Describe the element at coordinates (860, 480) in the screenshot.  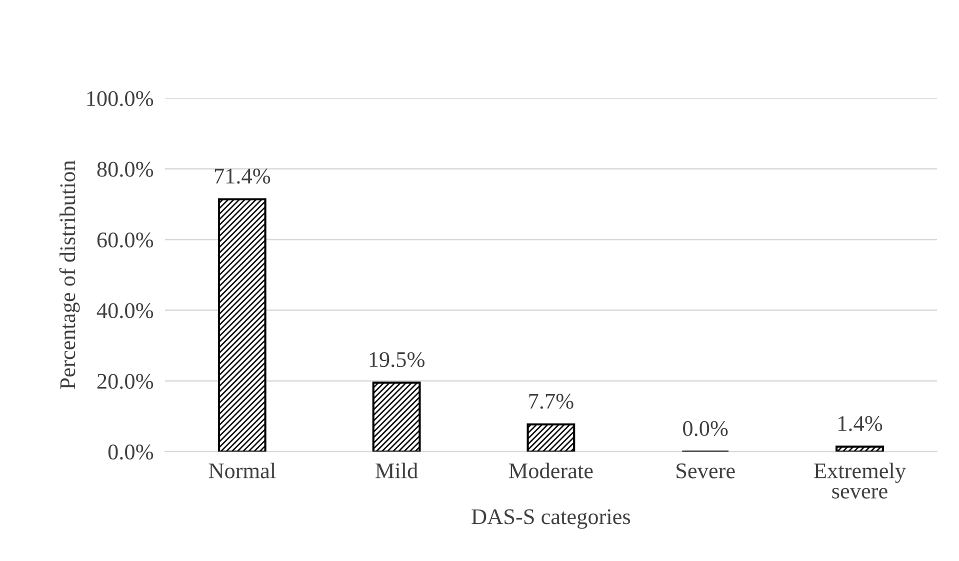
I see `x-tick-label: Extremely severe` at that location.